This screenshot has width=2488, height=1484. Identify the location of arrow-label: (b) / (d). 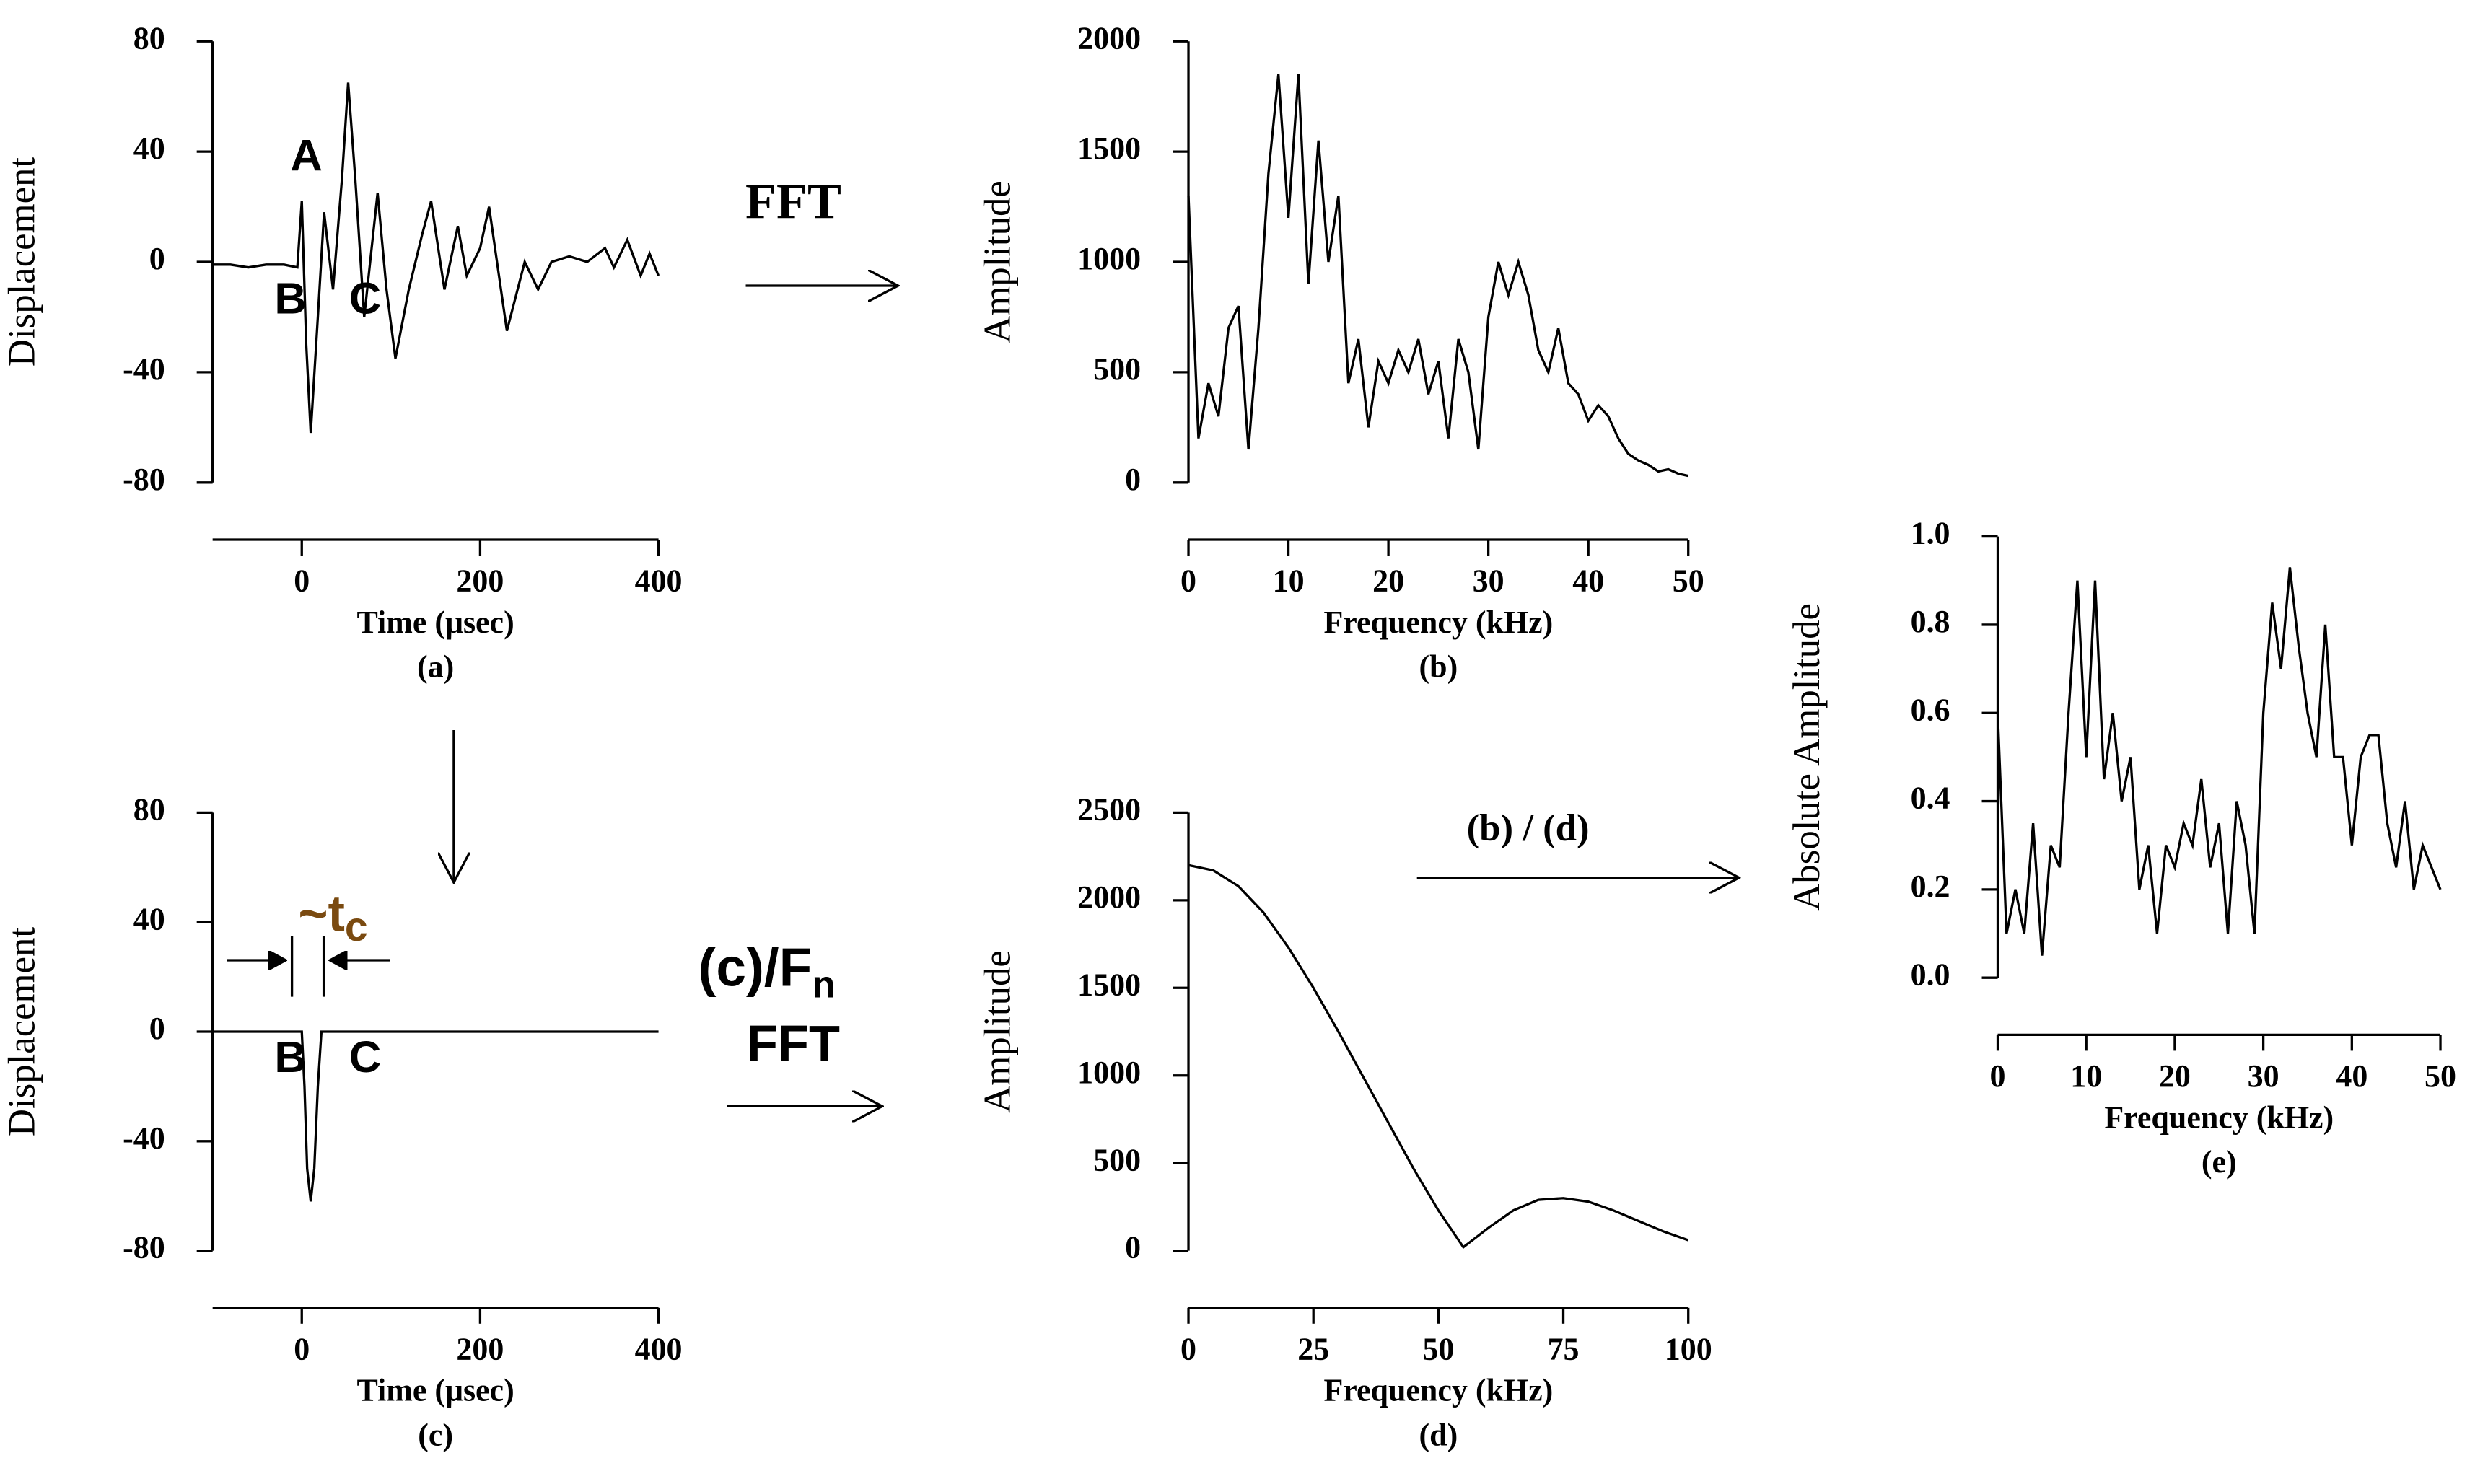
(1528, 828).